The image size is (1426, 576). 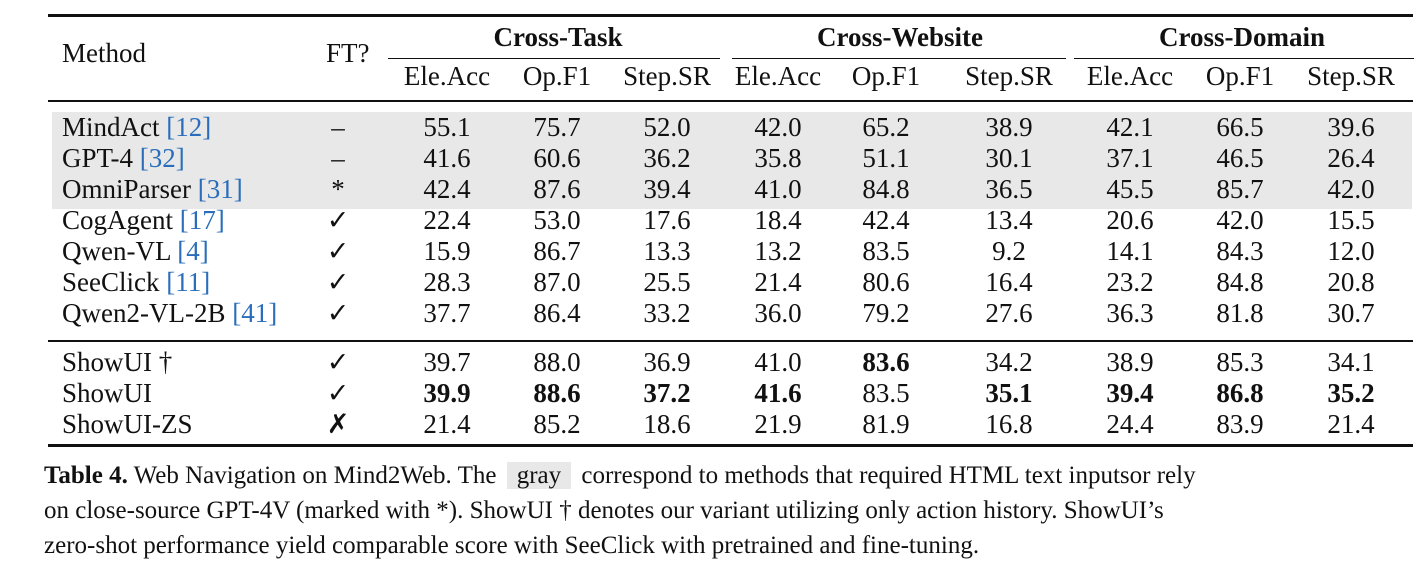 I want to click on table-cell: 83.6, so click(x=886, y=362).